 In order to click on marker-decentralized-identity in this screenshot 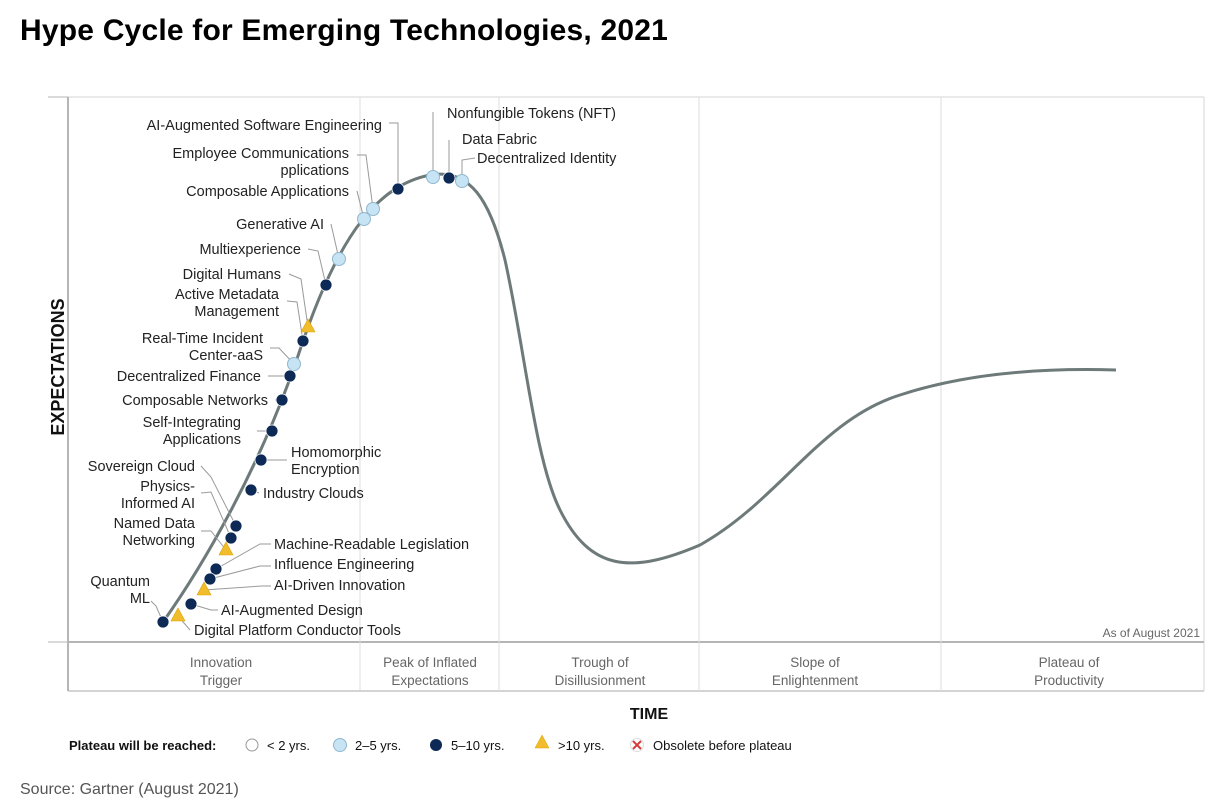, I will do `click(462, 181)`.